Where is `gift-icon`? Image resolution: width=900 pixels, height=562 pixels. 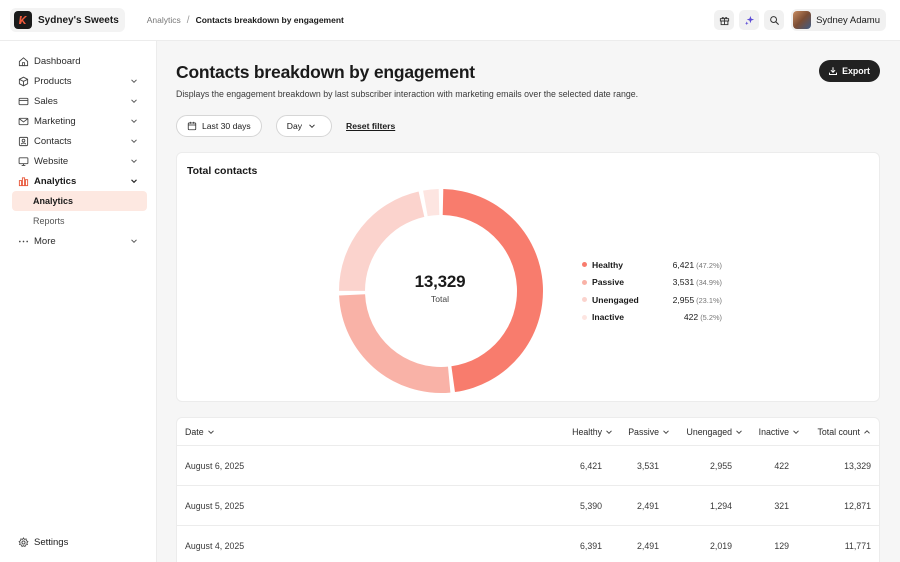
gift-icon is located at coordinates (724, 20).